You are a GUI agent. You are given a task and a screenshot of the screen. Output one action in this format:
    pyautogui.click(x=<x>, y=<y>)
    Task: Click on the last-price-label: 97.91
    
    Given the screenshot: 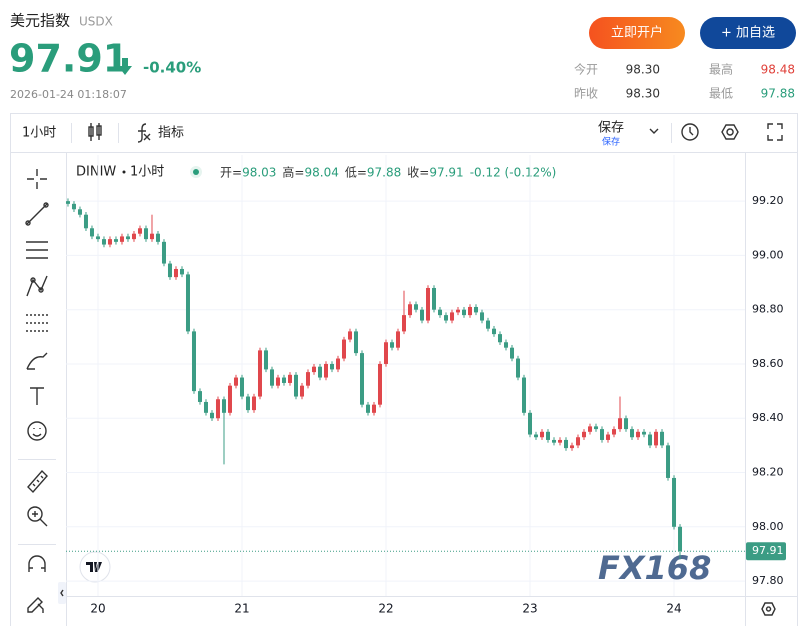 What is the action you would take?
    pyautogui.click(x=768, y=550)
    